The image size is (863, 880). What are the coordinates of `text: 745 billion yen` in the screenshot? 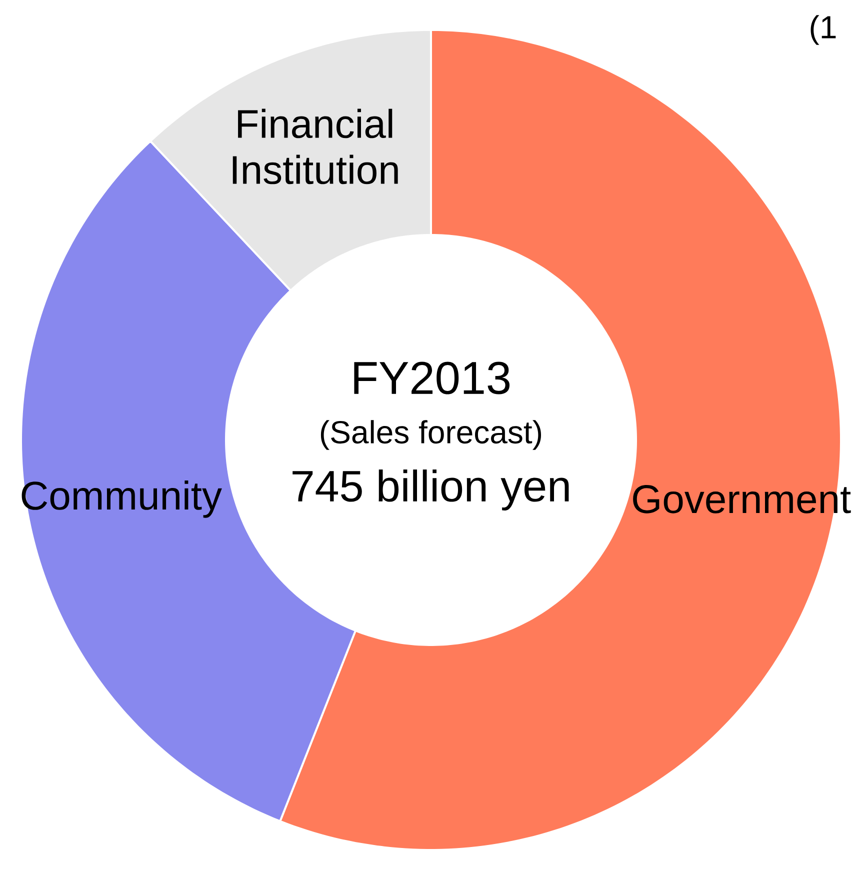 It's located at (430, 489).